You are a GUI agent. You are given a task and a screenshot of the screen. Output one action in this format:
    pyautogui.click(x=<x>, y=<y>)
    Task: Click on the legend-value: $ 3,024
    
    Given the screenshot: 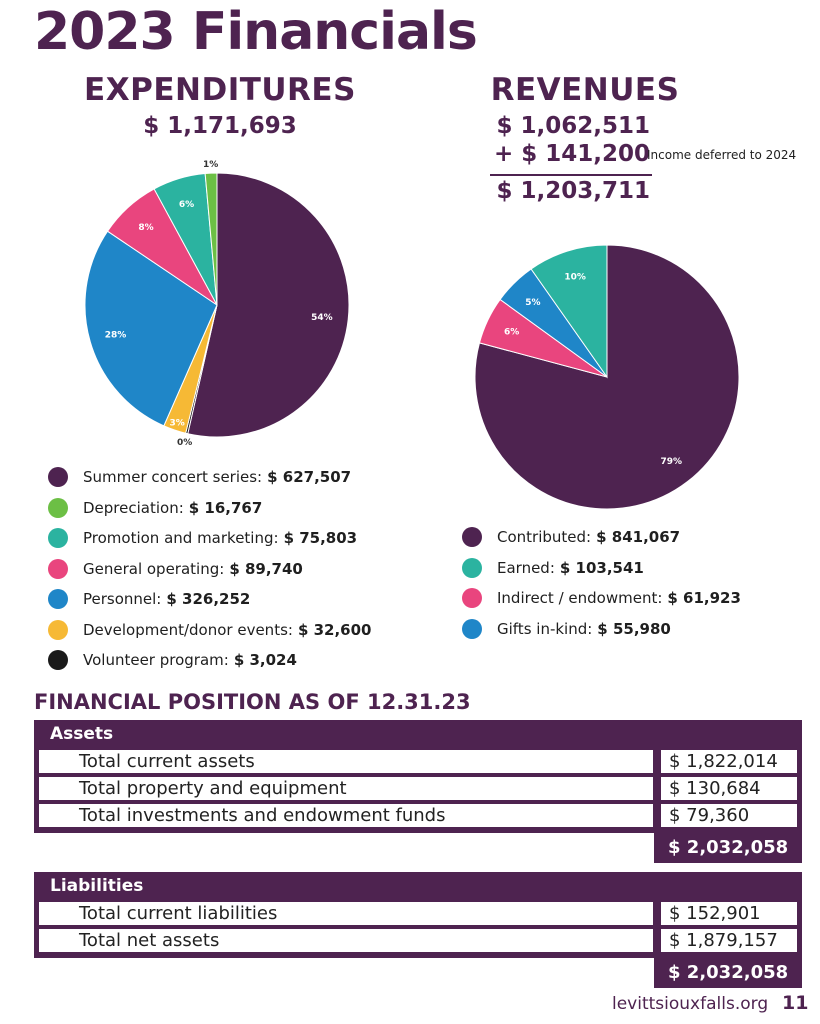 What is the action you would take?
    pyautogui.click(x=265, y=660)
    